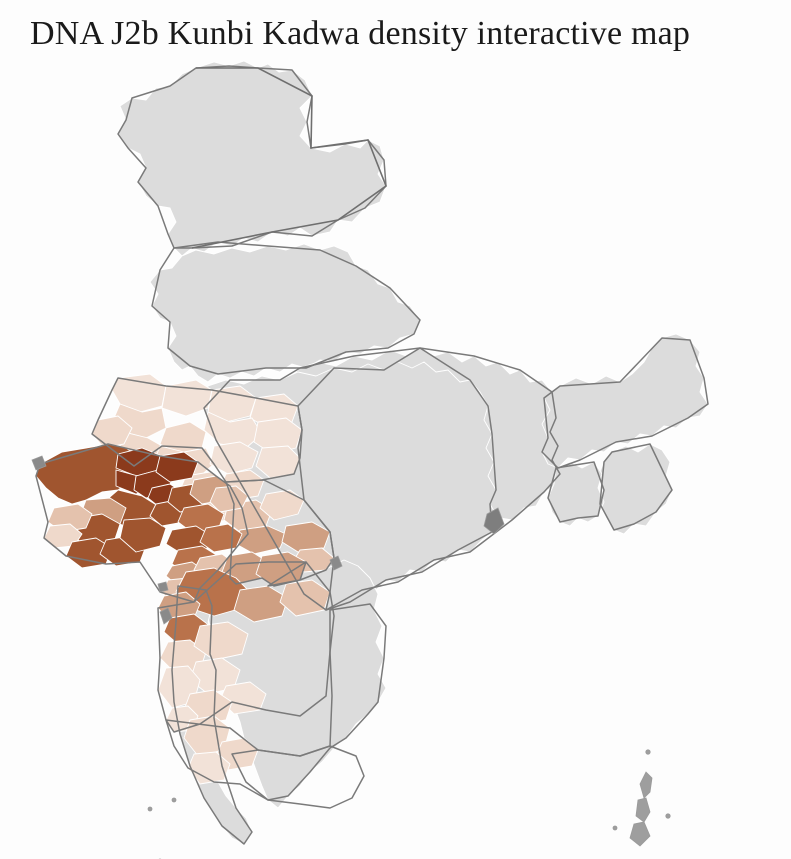  I want to click on district-bhavnagar, so click(143, 535).